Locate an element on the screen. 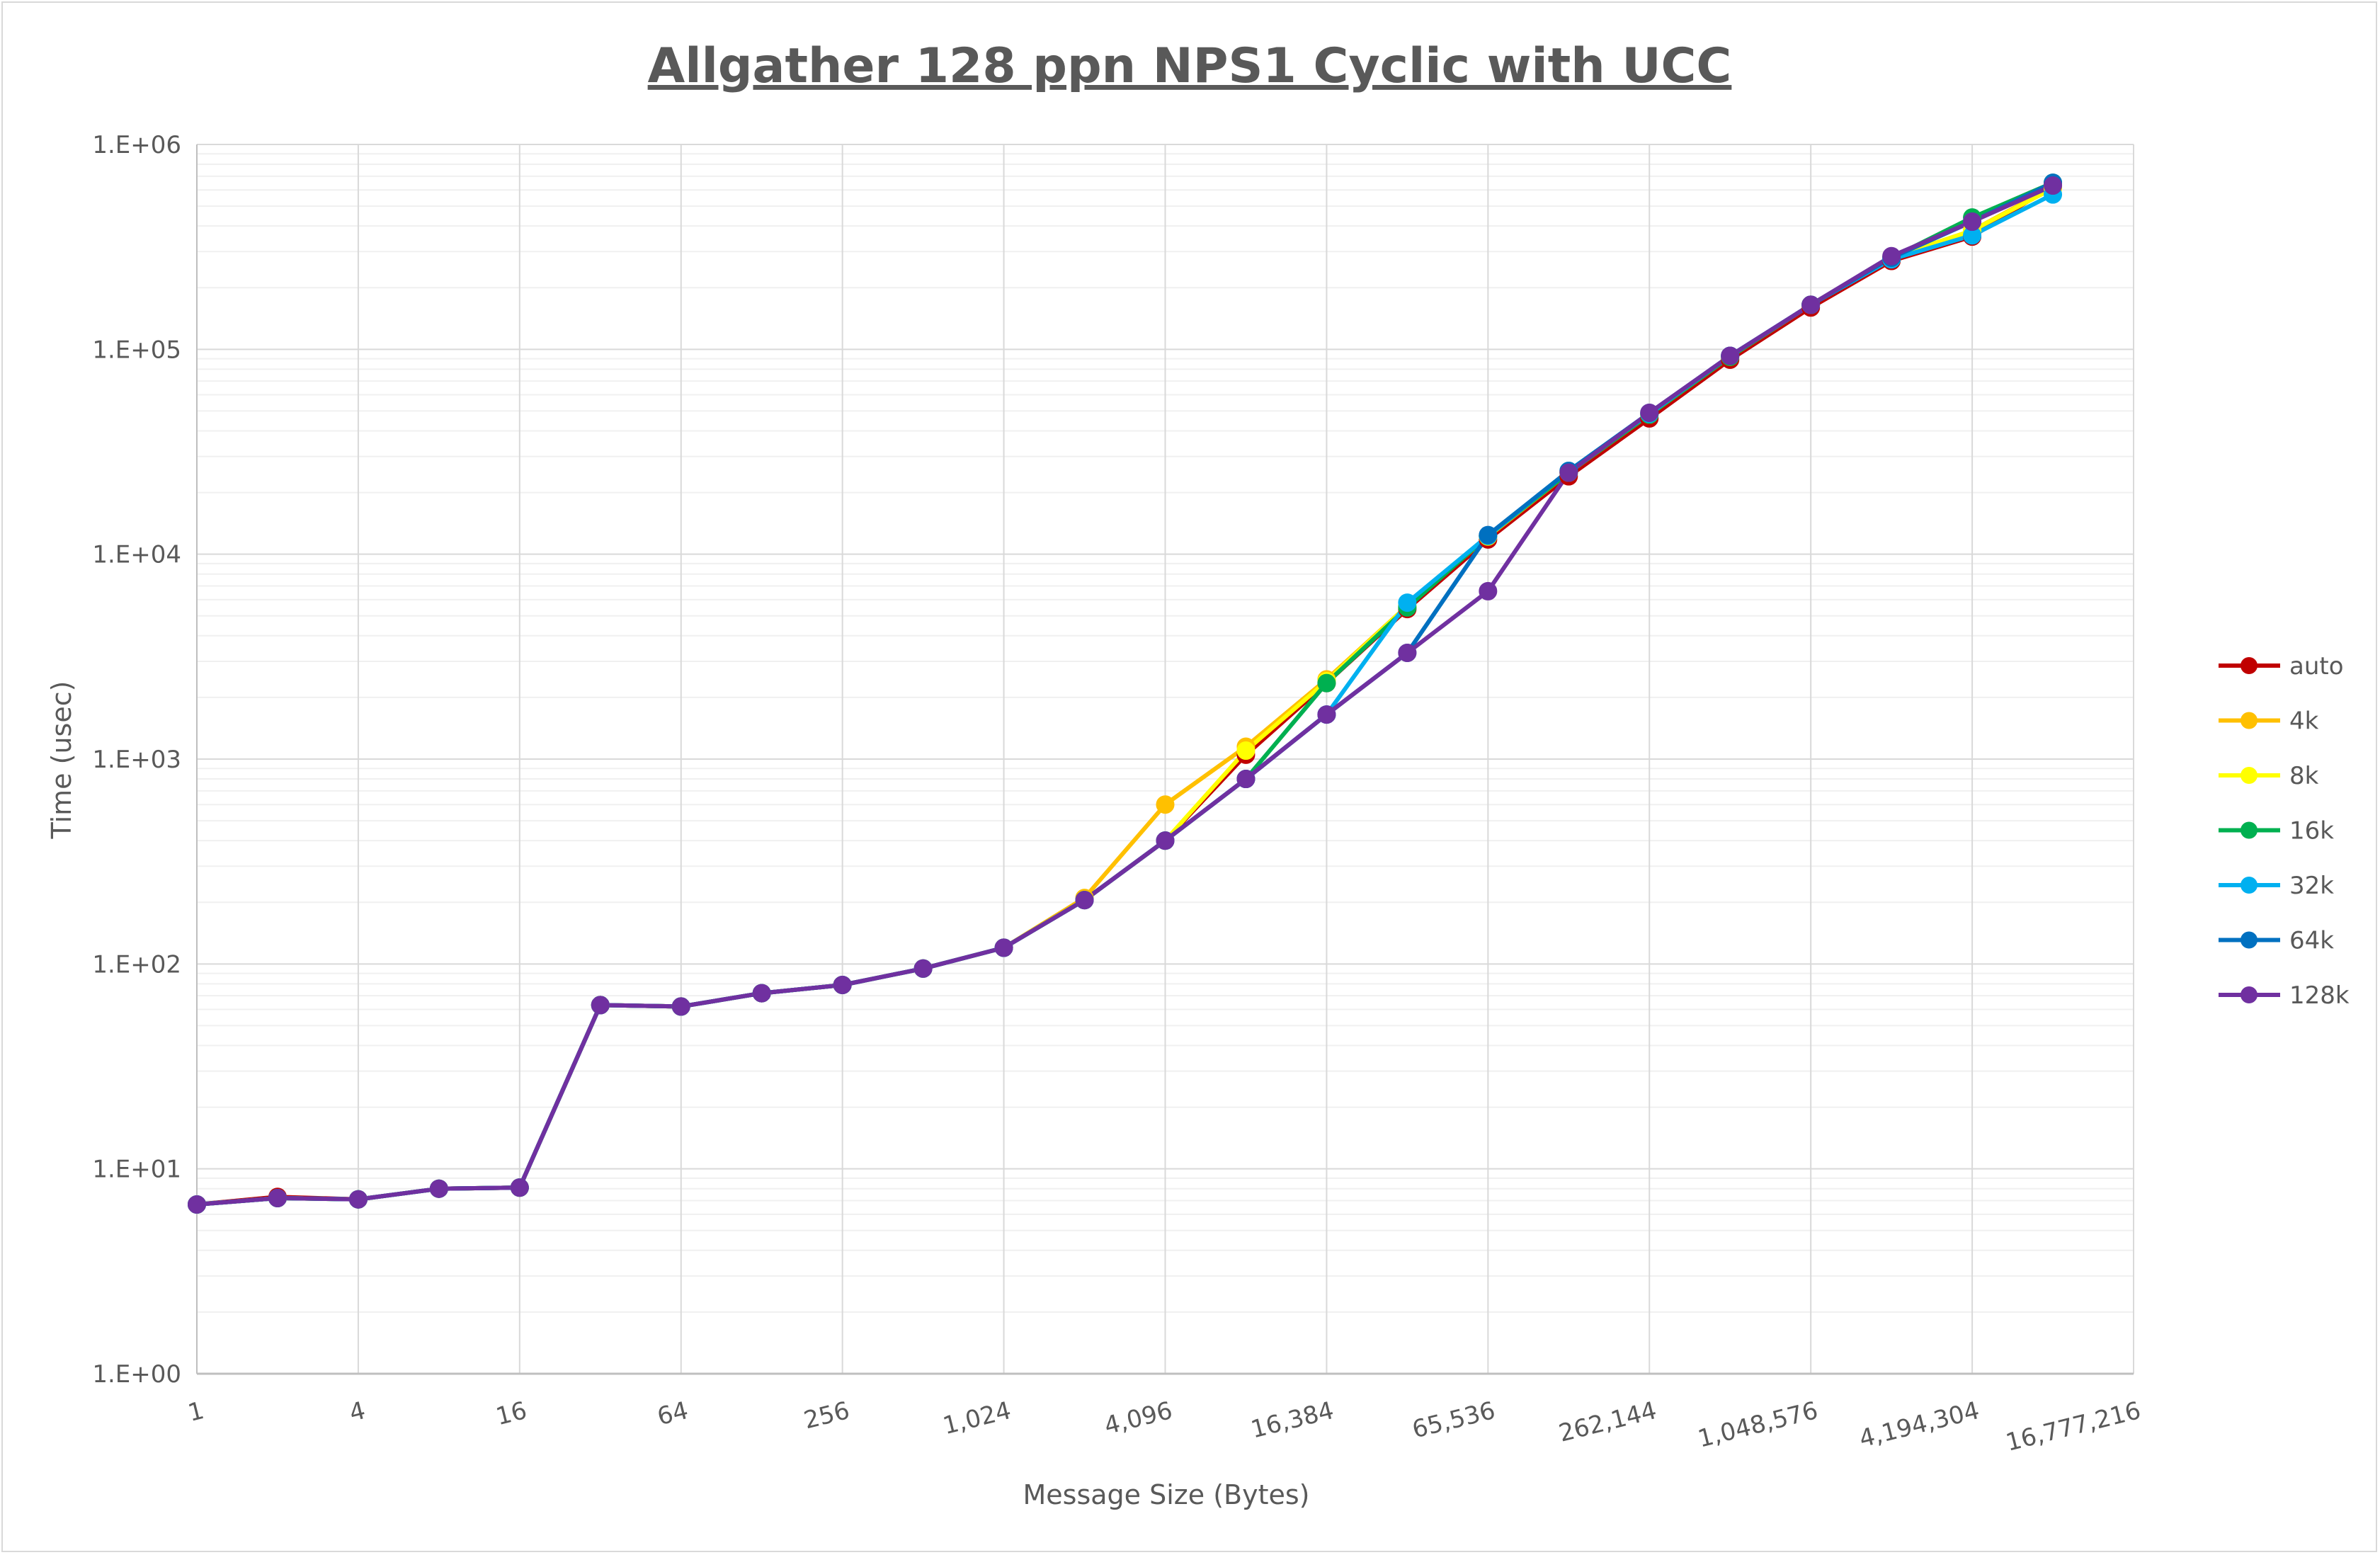  x-tick-label: 4 is located at coordinates (357, 1412).